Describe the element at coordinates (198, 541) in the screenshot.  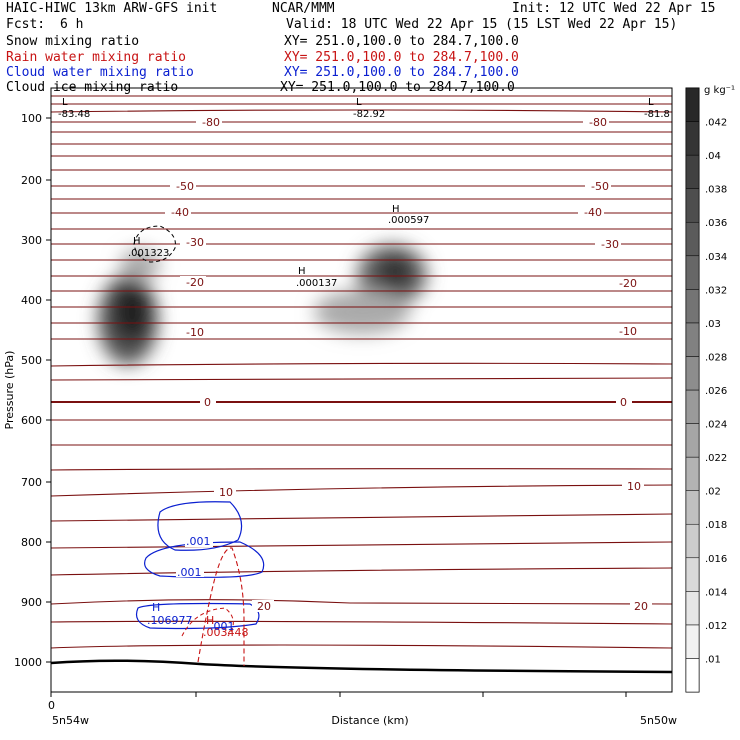
I see `cloud-water-label: .001` at that location.